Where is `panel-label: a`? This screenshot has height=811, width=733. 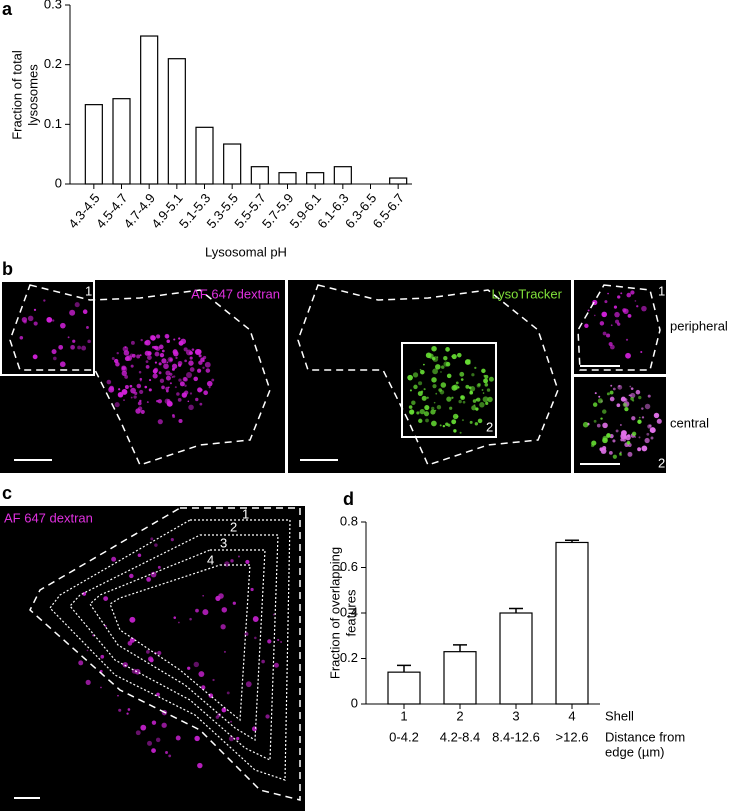 panel-label: a is located at coordinates (7, 9).